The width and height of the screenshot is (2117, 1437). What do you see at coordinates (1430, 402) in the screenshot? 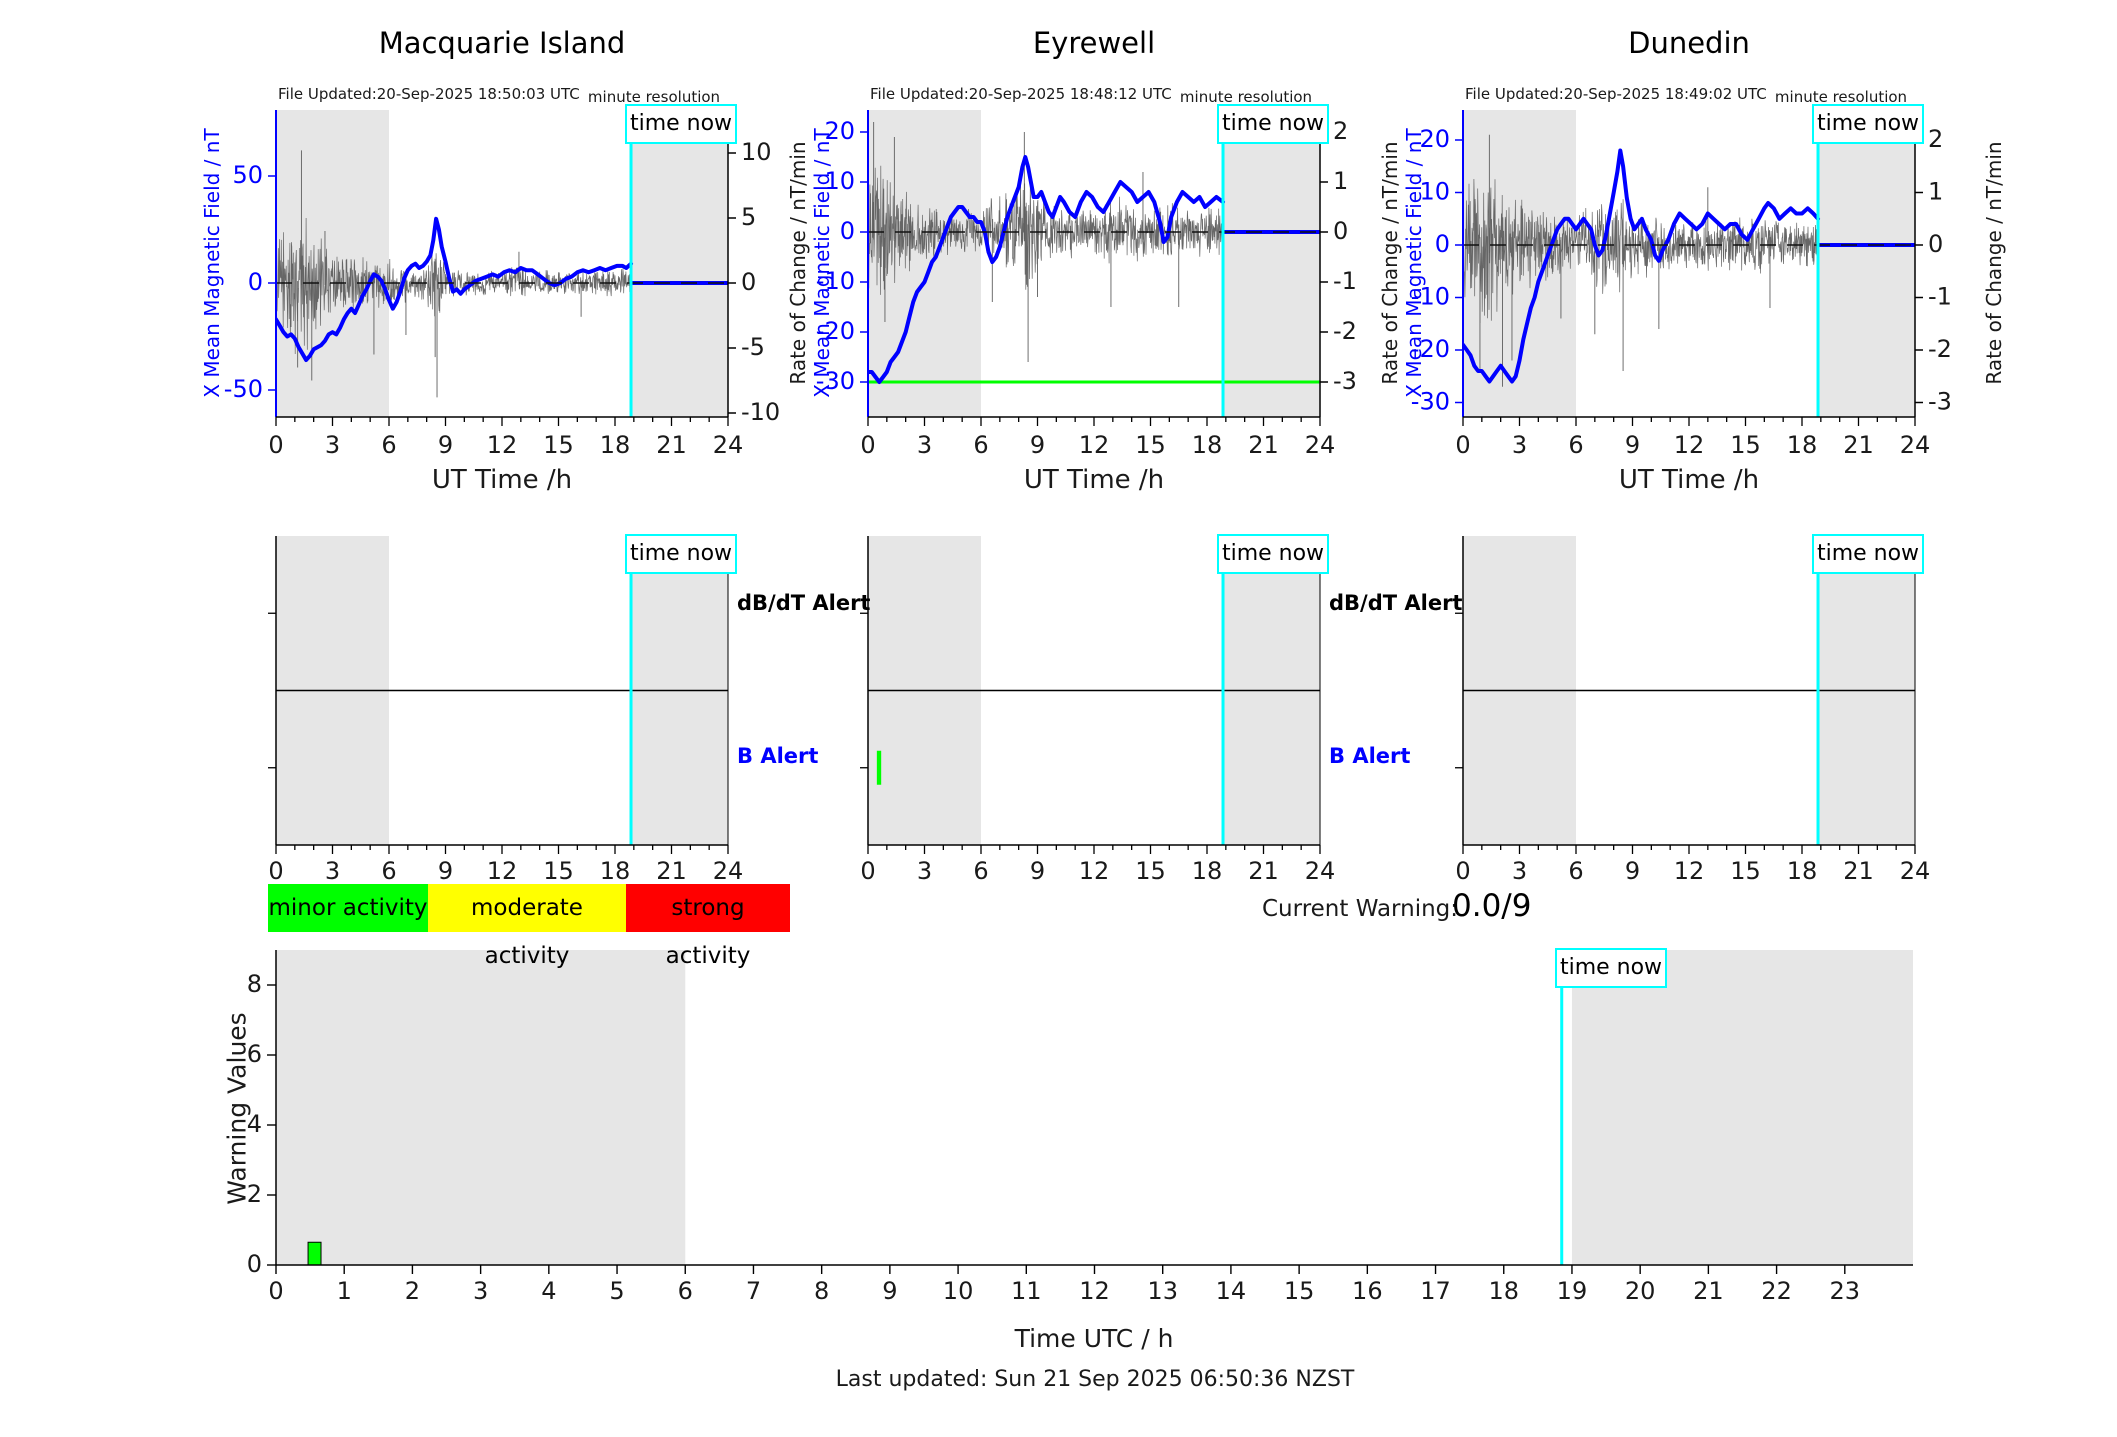
I see `svg-text: -30` at bounding box center [1430, 402].